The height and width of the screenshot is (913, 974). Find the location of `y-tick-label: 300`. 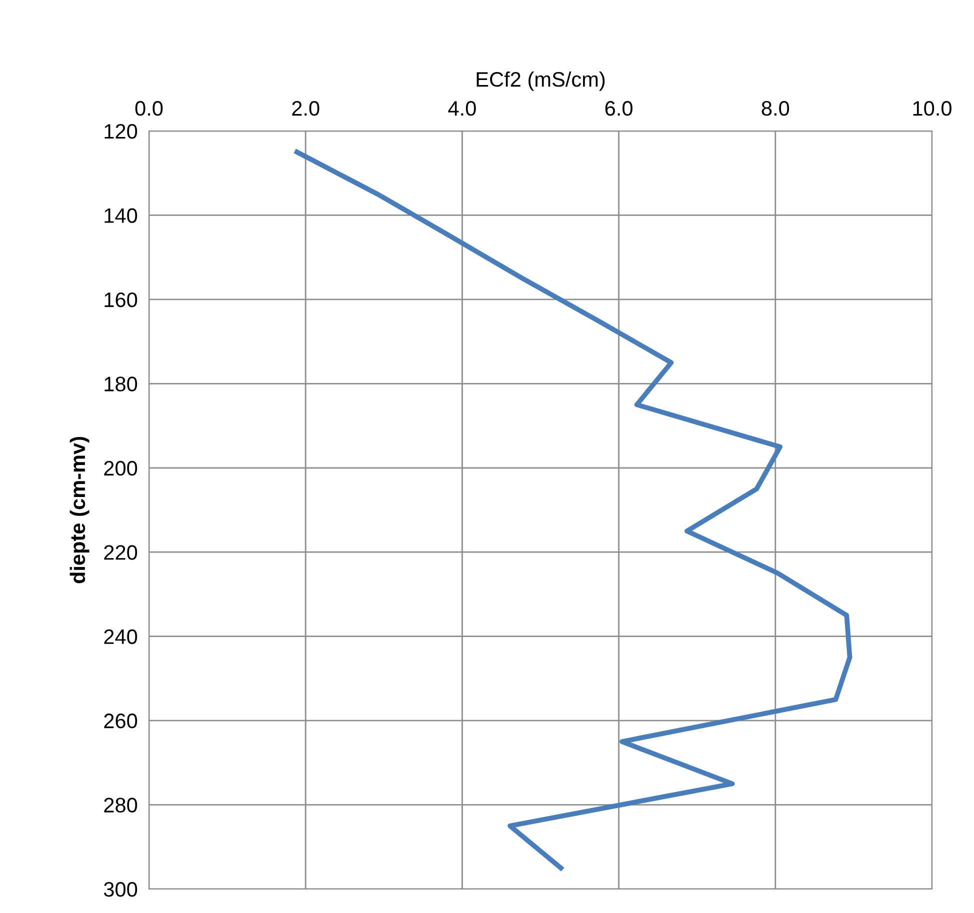

y-tick-label: 300 is located at coordinates (121, 889).